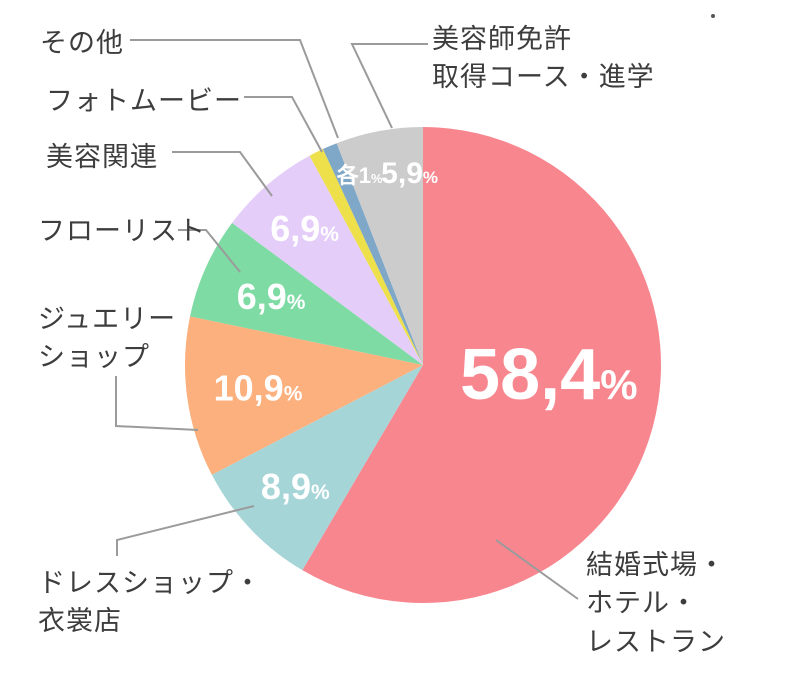 The height and width of the screenshot is (676, 796). Describe the element at coordinates (389, 86) in the screenshot. I see `leader-line-biyoushi-menkyo` at that location.